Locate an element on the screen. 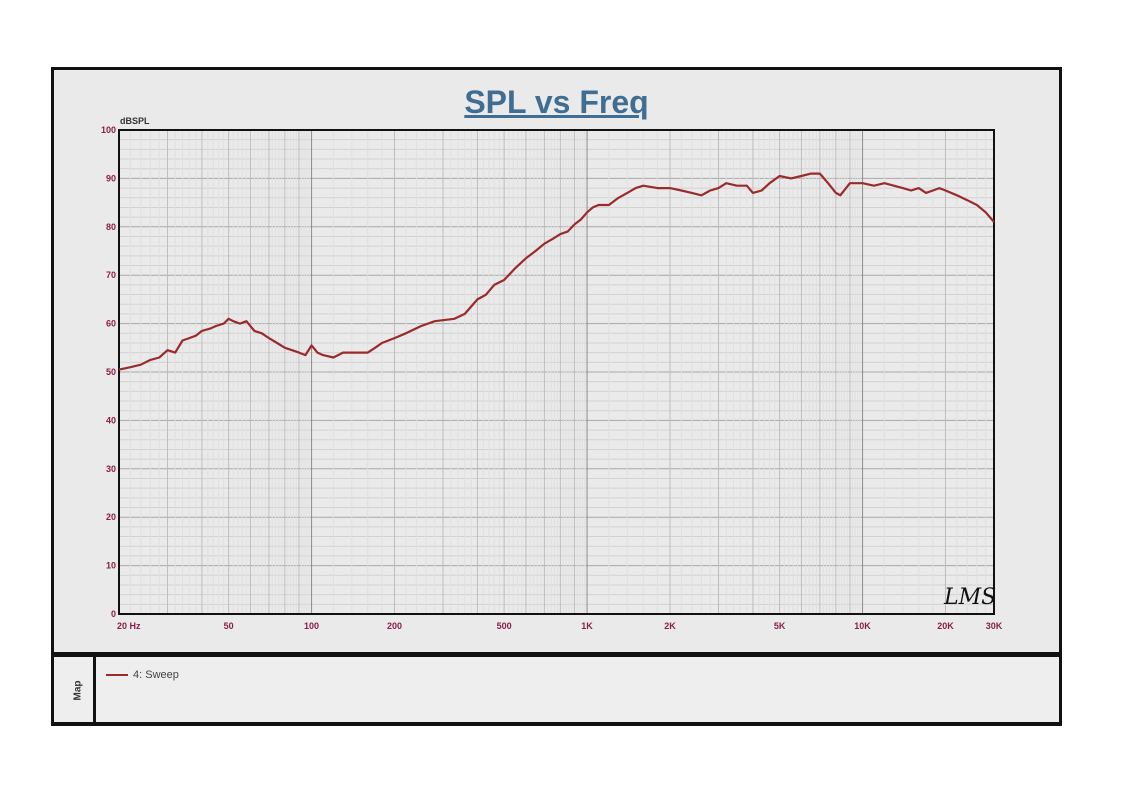  x-tick-label: 100 is located at coordinates (311, 626).